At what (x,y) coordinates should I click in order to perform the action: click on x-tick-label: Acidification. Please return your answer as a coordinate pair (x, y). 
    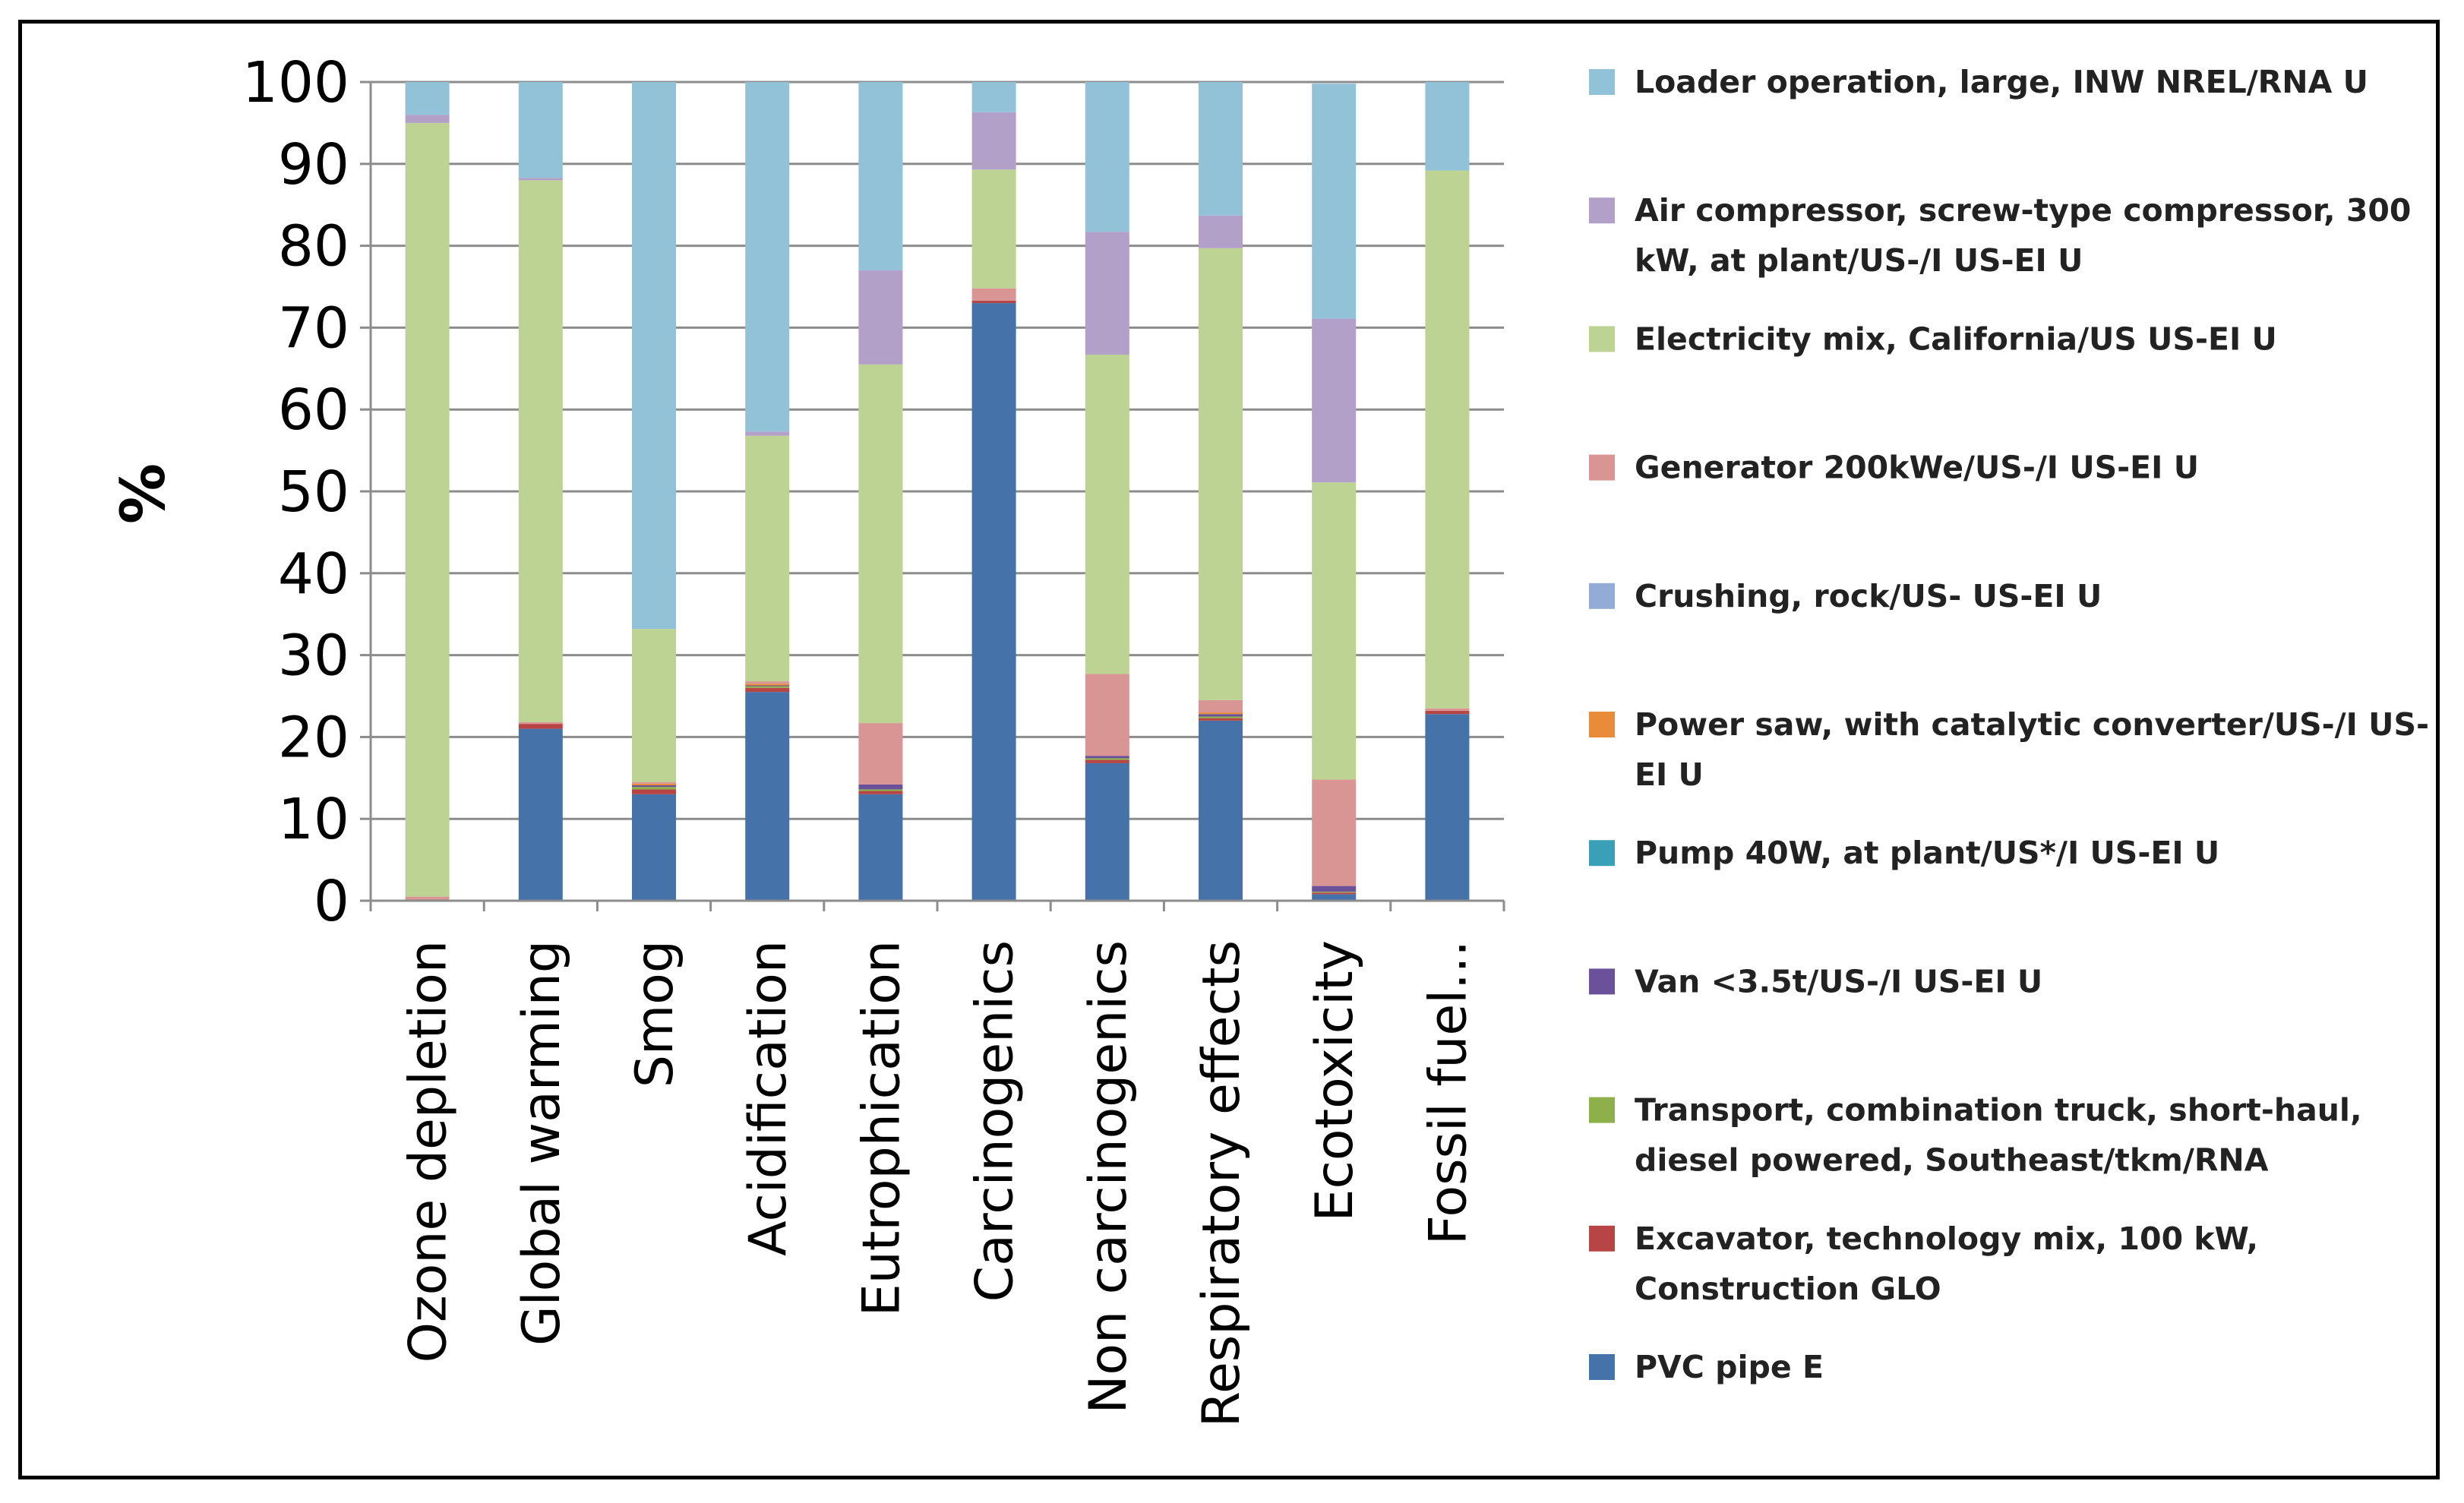
    Looking at the image, I should click on (768, 1098).